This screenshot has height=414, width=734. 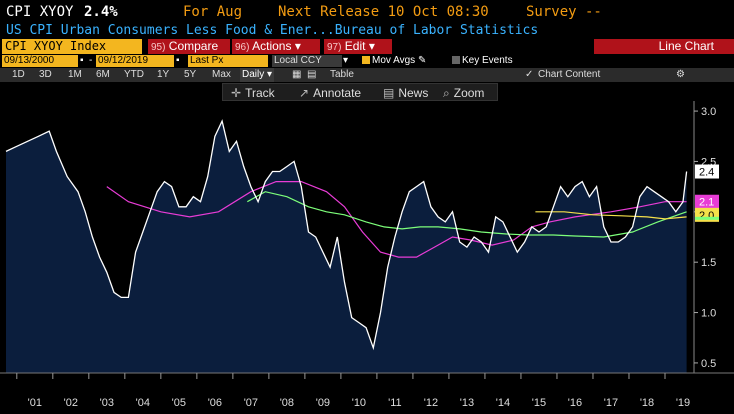 I want to click on track-tool: ✛ Track, so click(x=253, y=93).